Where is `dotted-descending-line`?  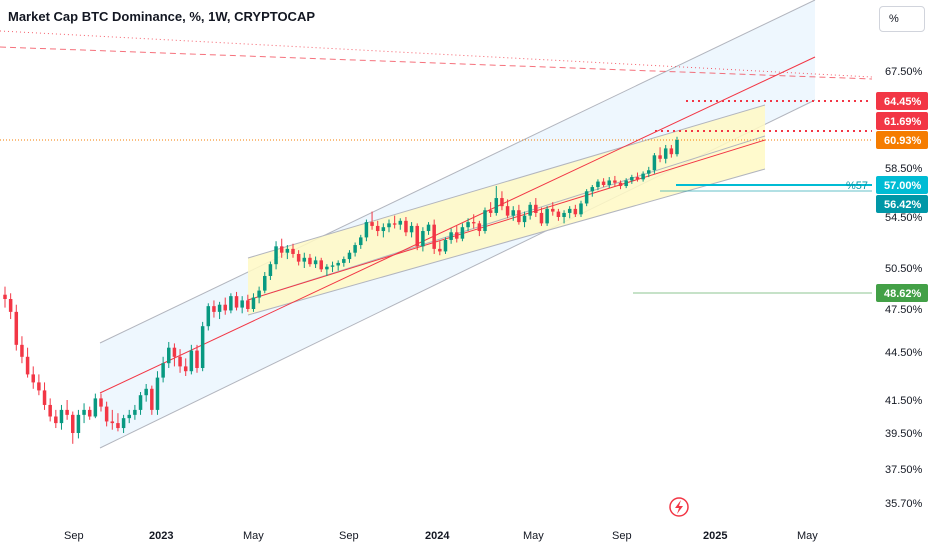
dotted-descending-line is located at coordinates (436, 54).